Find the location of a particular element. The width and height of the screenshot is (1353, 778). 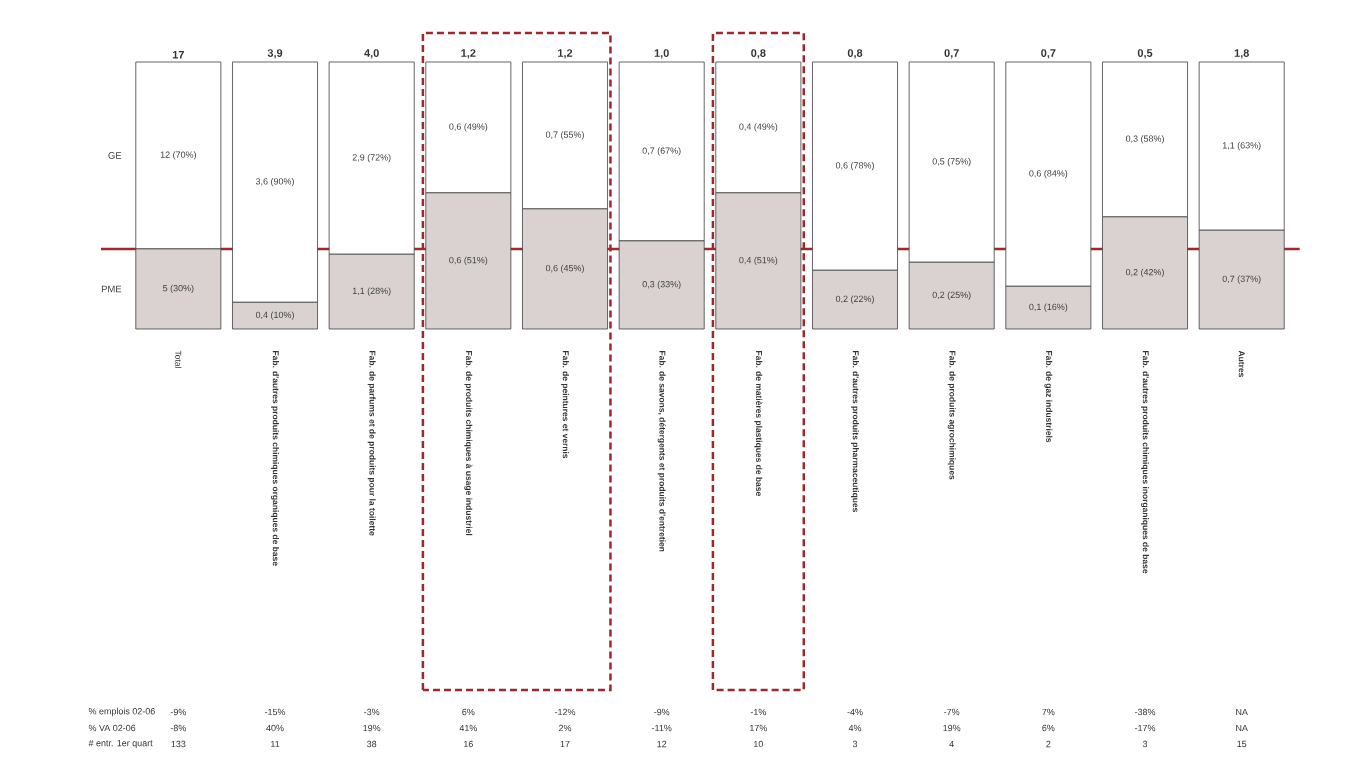

text: -4% is located at coordinates (855, 712).